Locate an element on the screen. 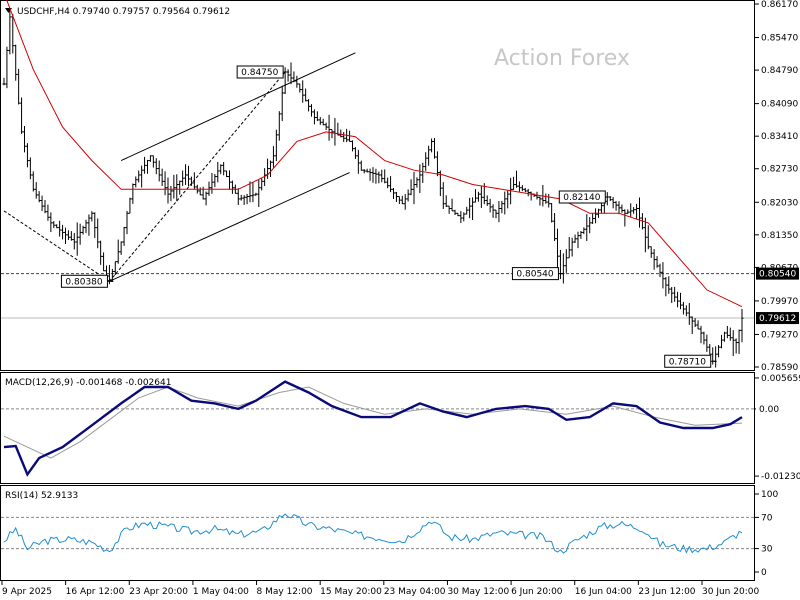  price-tick-label: 0.82730 is located at coordinates (779, 170).